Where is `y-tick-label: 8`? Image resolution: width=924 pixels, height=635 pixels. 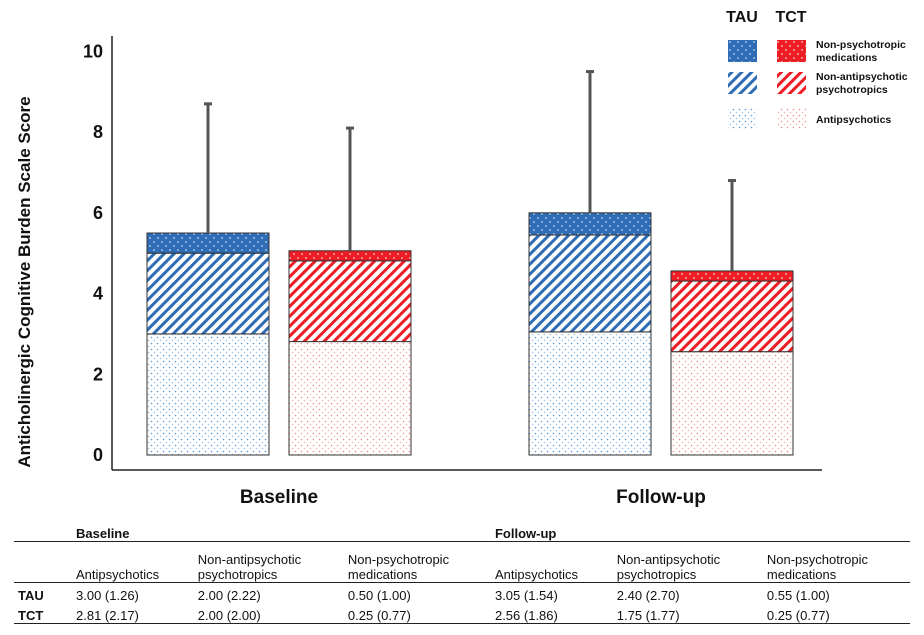 y-tick-label: 8 is located at coordinates (98, 132).